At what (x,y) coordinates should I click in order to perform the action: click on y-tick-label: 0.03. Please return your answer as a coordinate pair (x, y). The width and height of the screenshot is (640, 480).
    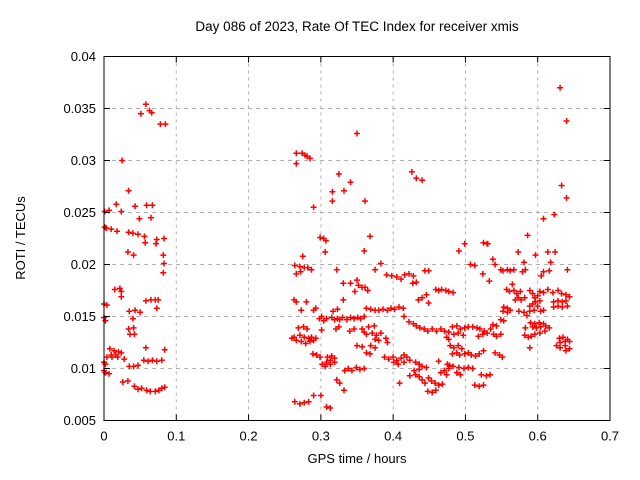
    Looking at the image, I should click on (83, 160).